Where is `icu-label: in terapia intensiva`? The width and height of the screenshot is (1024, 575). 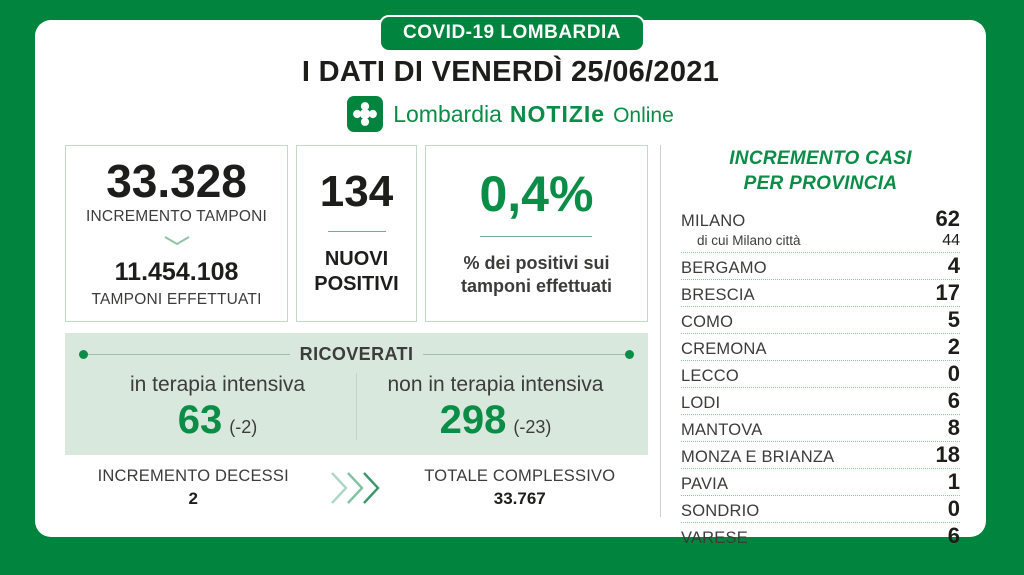
icu-label: in terapia intensiva is located at coordinates (217, 384).